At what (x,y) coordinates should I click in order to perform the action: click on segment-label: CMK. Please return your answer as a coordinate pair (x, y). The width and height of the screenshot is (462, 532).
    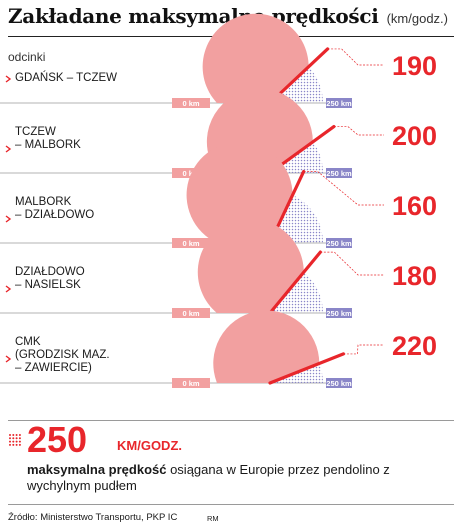
    Looking at the image, I should click on (28, 342).